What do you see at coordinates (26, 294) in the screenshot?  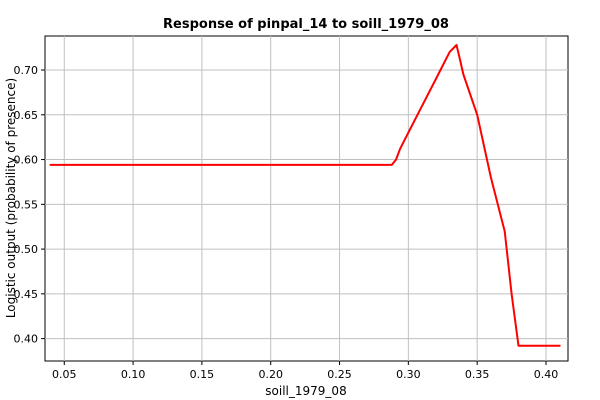 I see `y-tick-label: 0.45` at bounding box center [26, 294].